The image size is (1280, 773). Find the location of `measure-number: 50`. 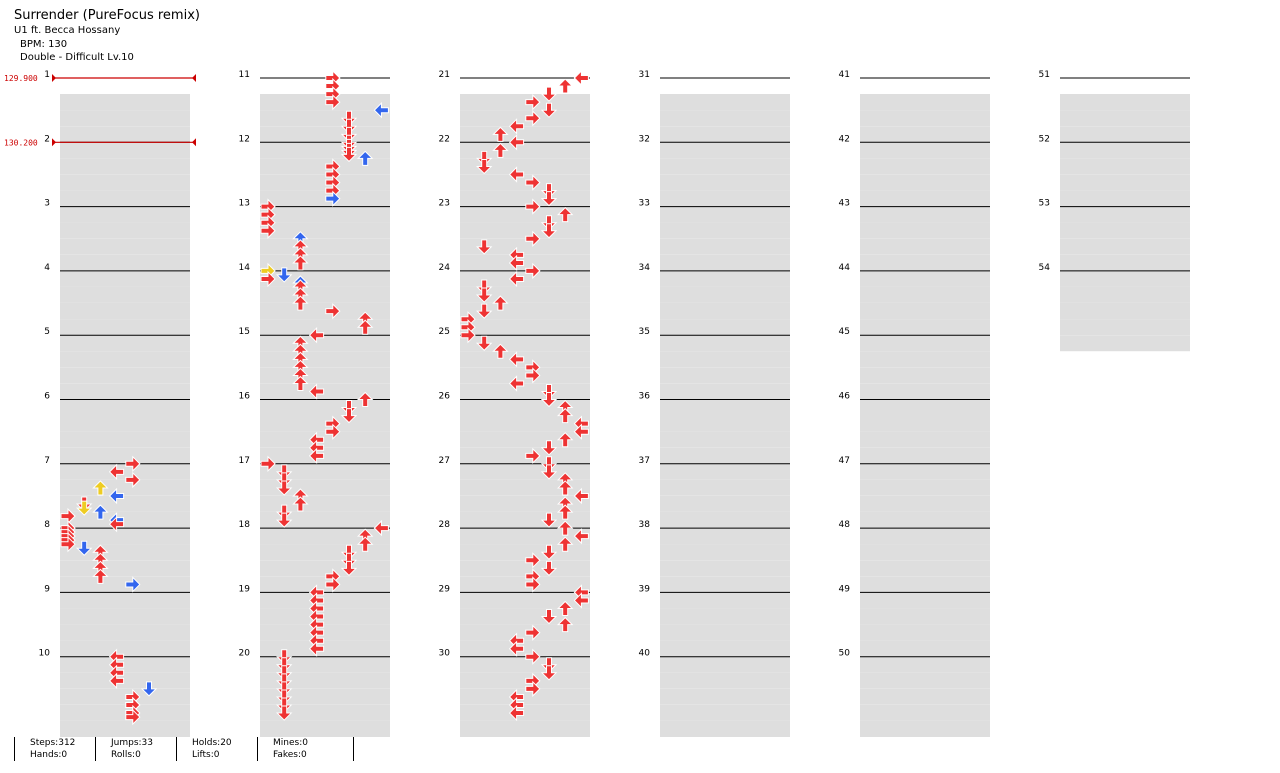

measure-number: 50 is located at coordinates (845, 654).